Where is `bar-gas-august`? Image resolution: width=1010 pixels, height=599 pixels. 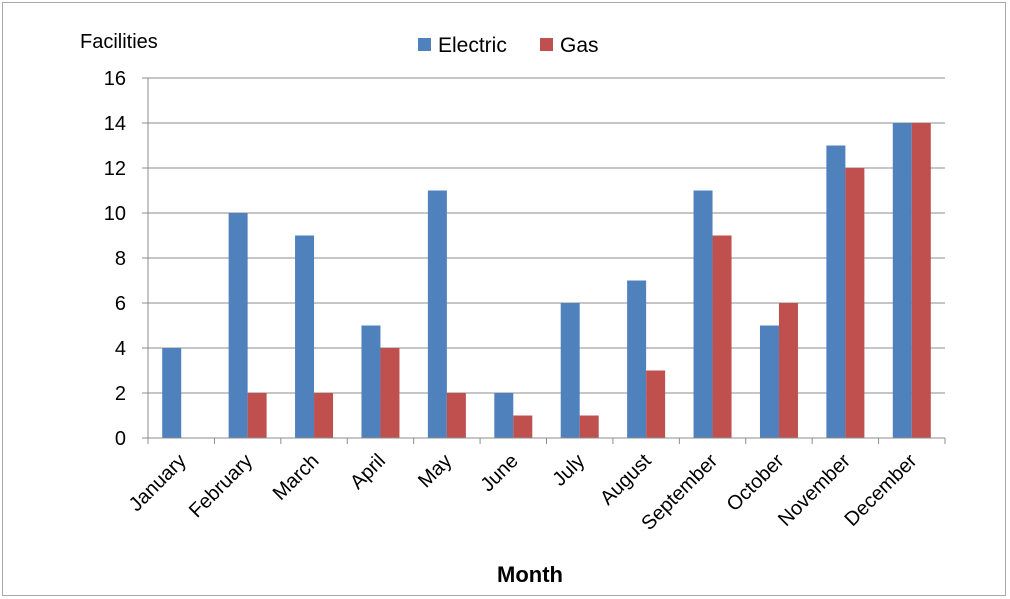 bar-gas-august is located at coordinates (656, 404).